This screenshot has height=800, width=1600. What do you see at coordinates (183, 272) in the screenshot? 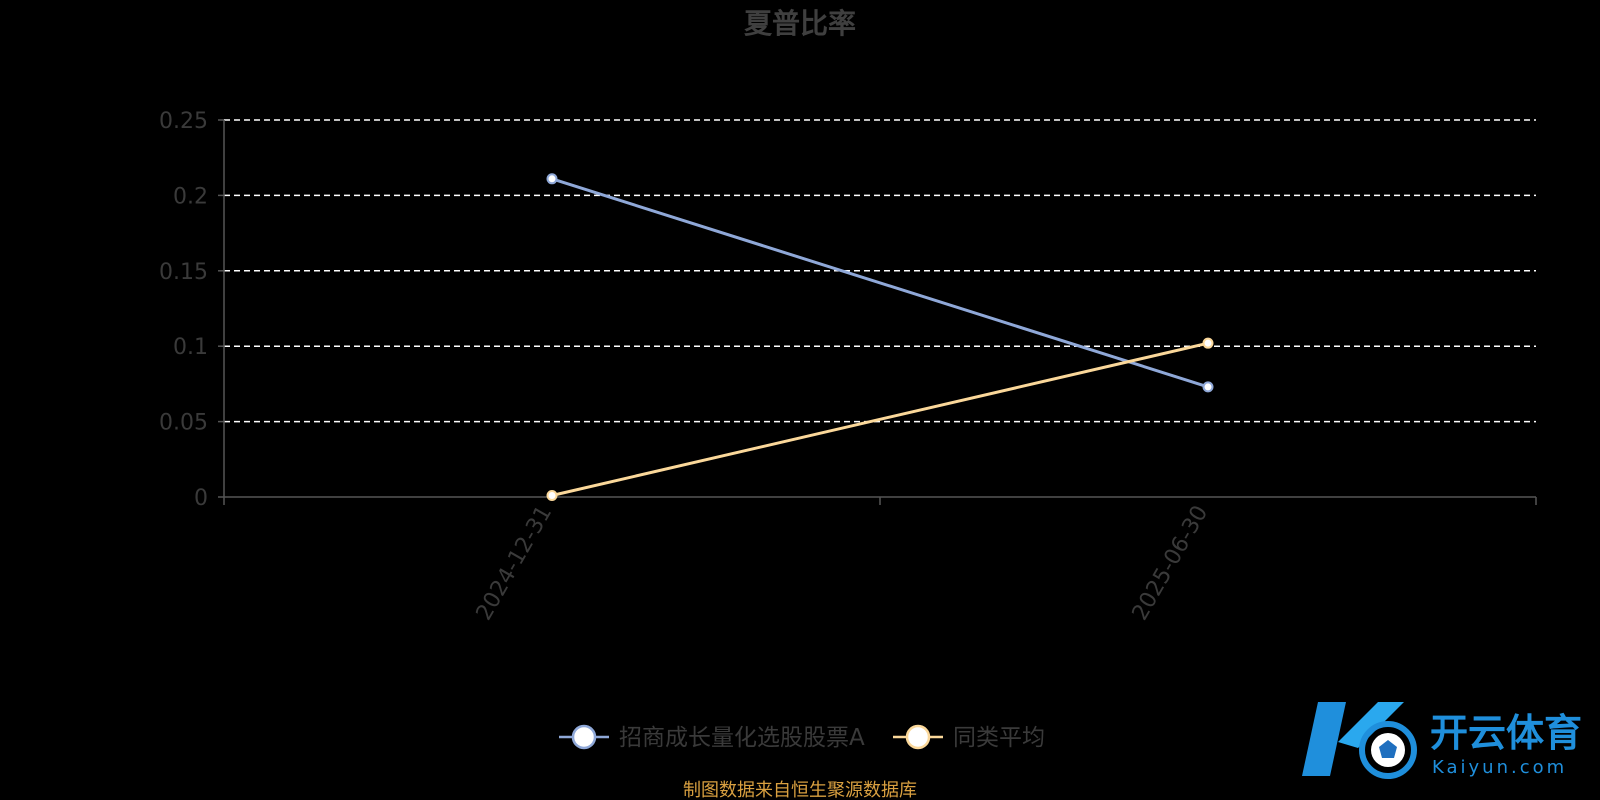
I see `y-tick-label-3: 0.15` at bounding box center [183, 272].